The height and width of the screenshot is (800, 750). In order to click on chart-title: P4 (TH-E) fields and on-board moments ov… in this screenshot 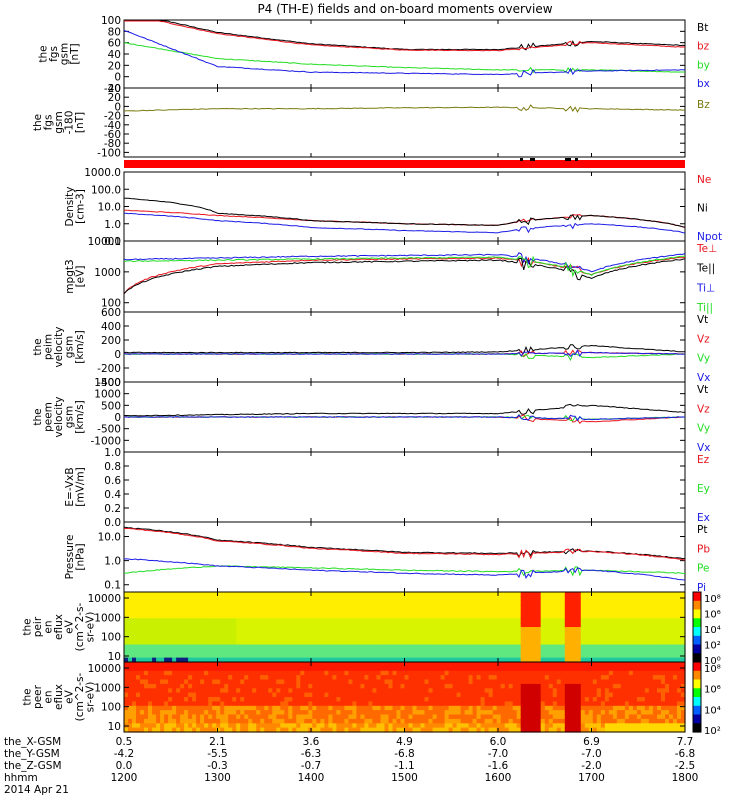, I will do `click(404, 9)`.